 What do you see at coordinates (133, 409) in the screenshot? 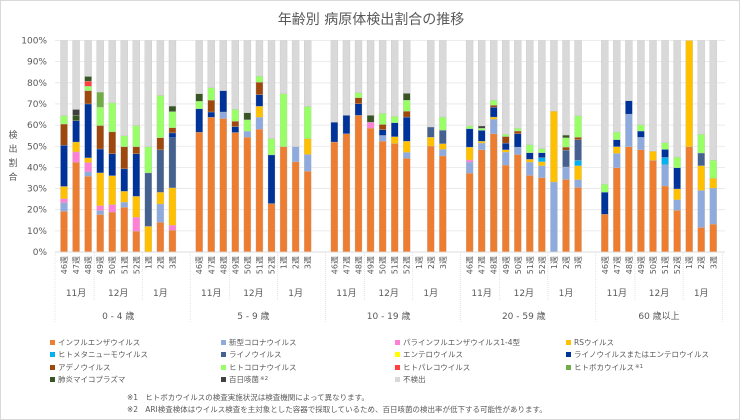
I see `footnote-2-mark: ※2` at bounding box center [133, 409].